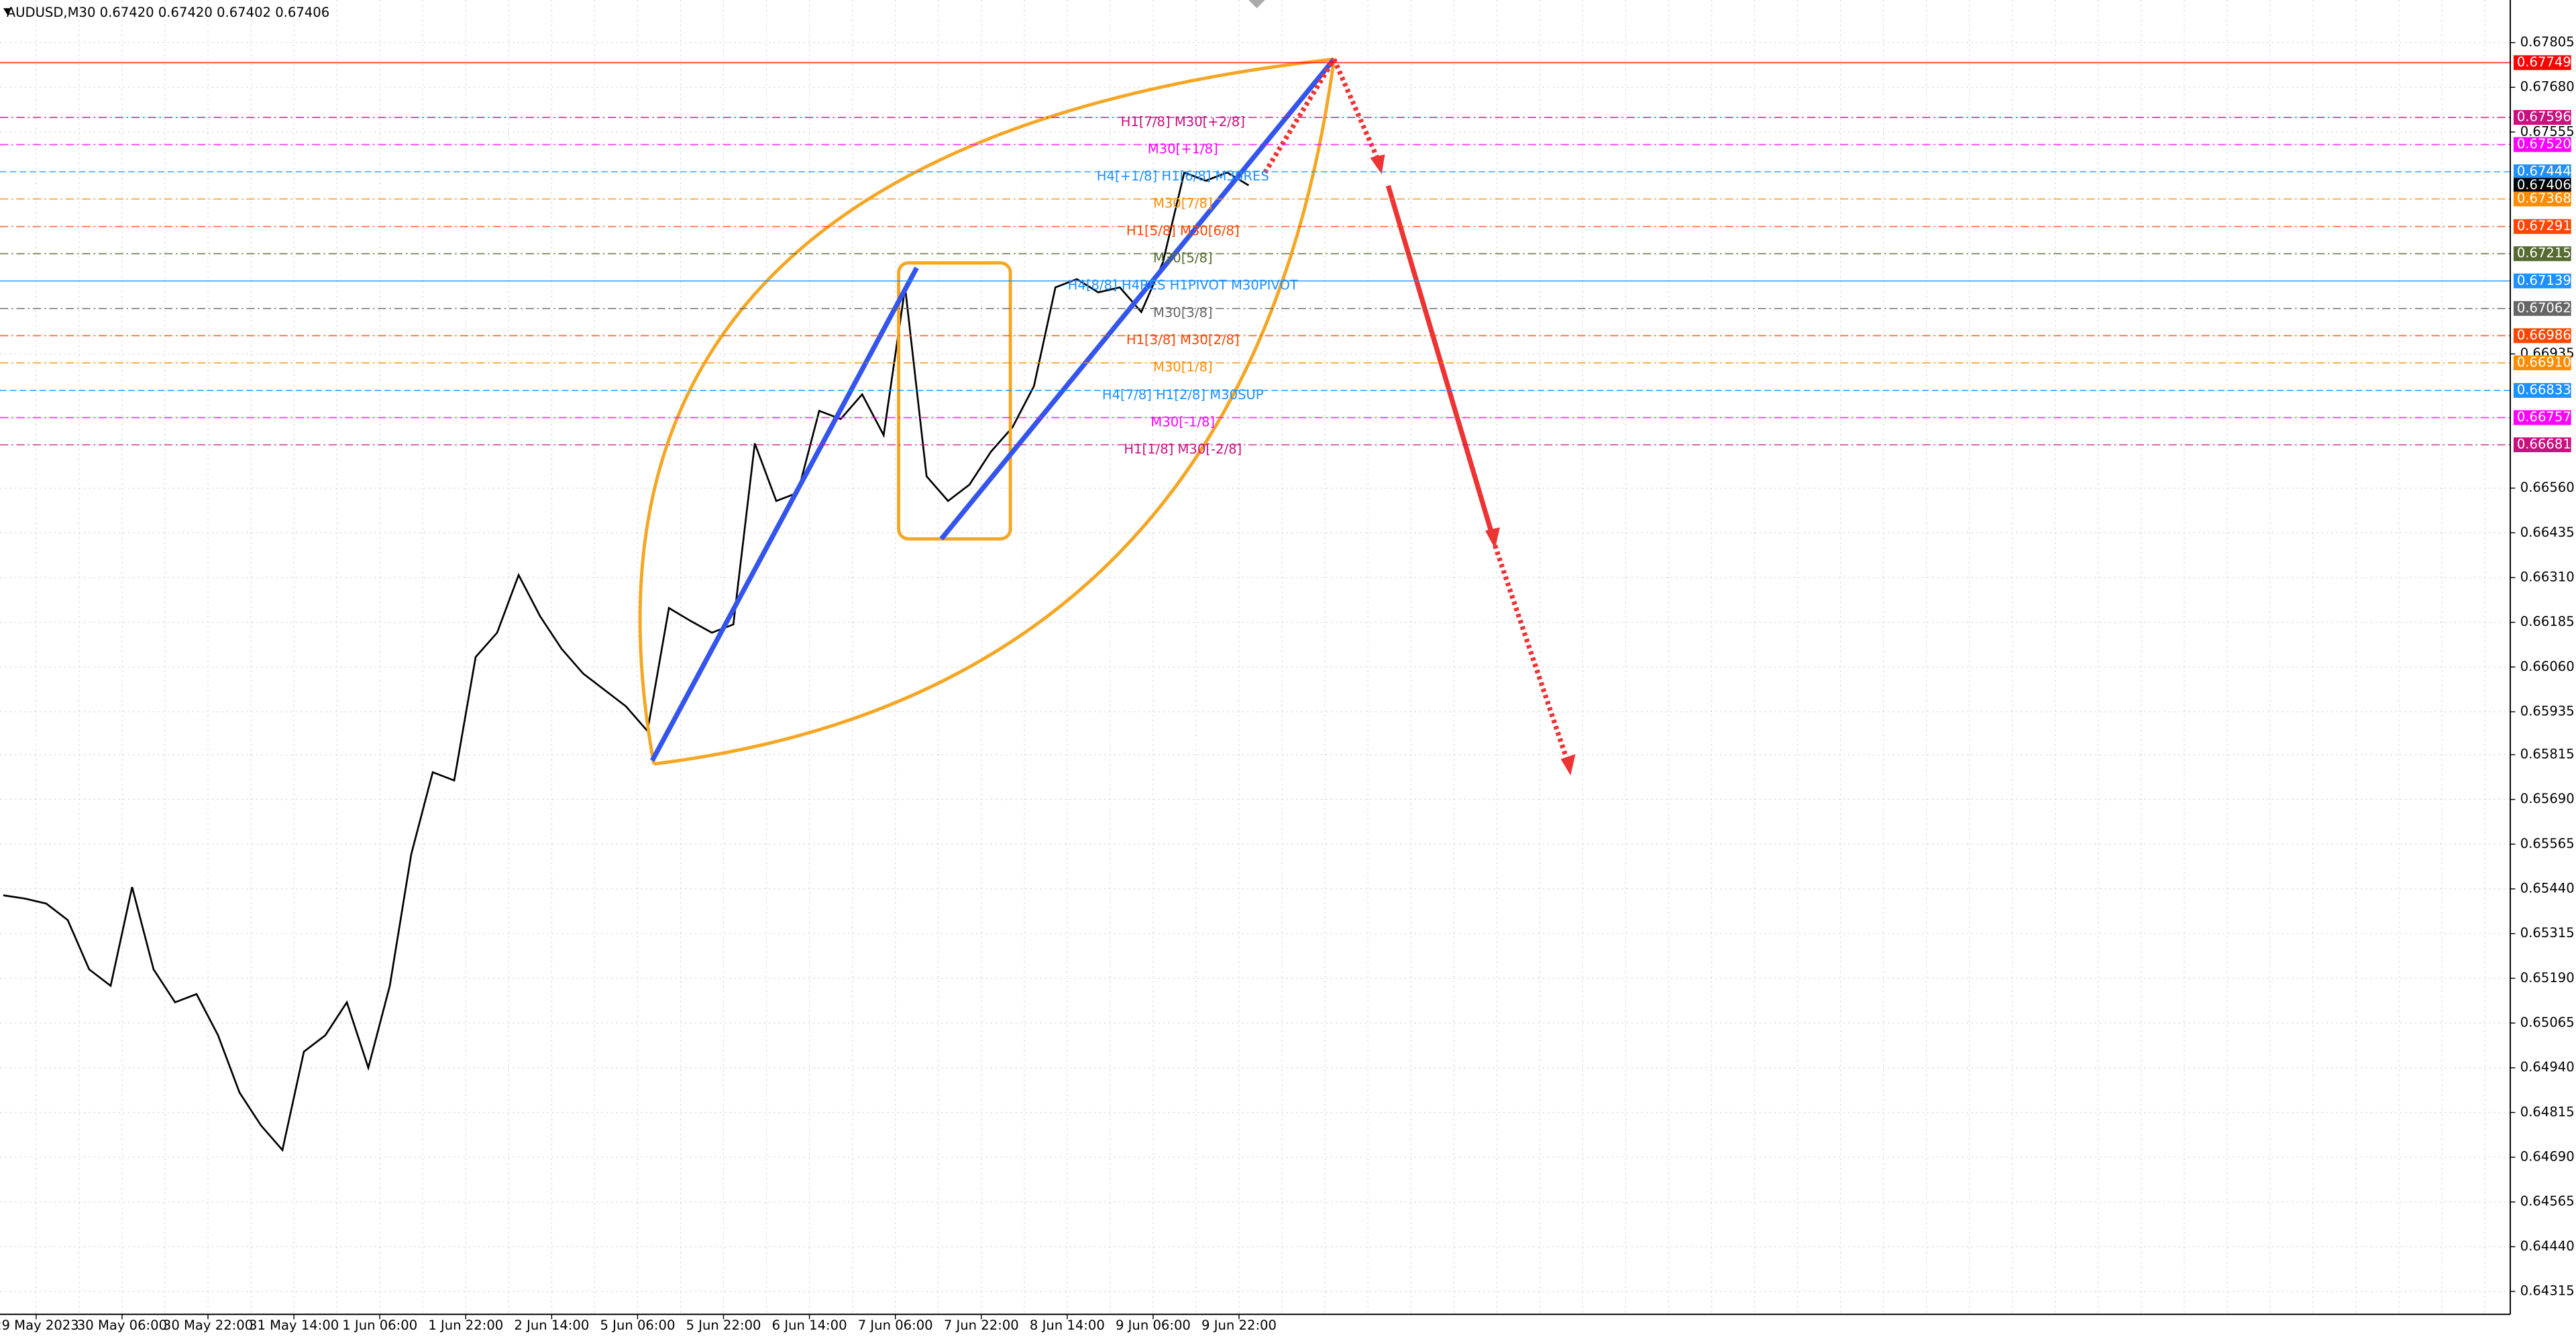 The height and width of the screenshot is (1339, 2576). What do you see at coordinates (1183, 395) in the screenshot?
I see `level-label: H4[7/8] H1[2/8] M30SUP` at bounding box center [1183, 395].